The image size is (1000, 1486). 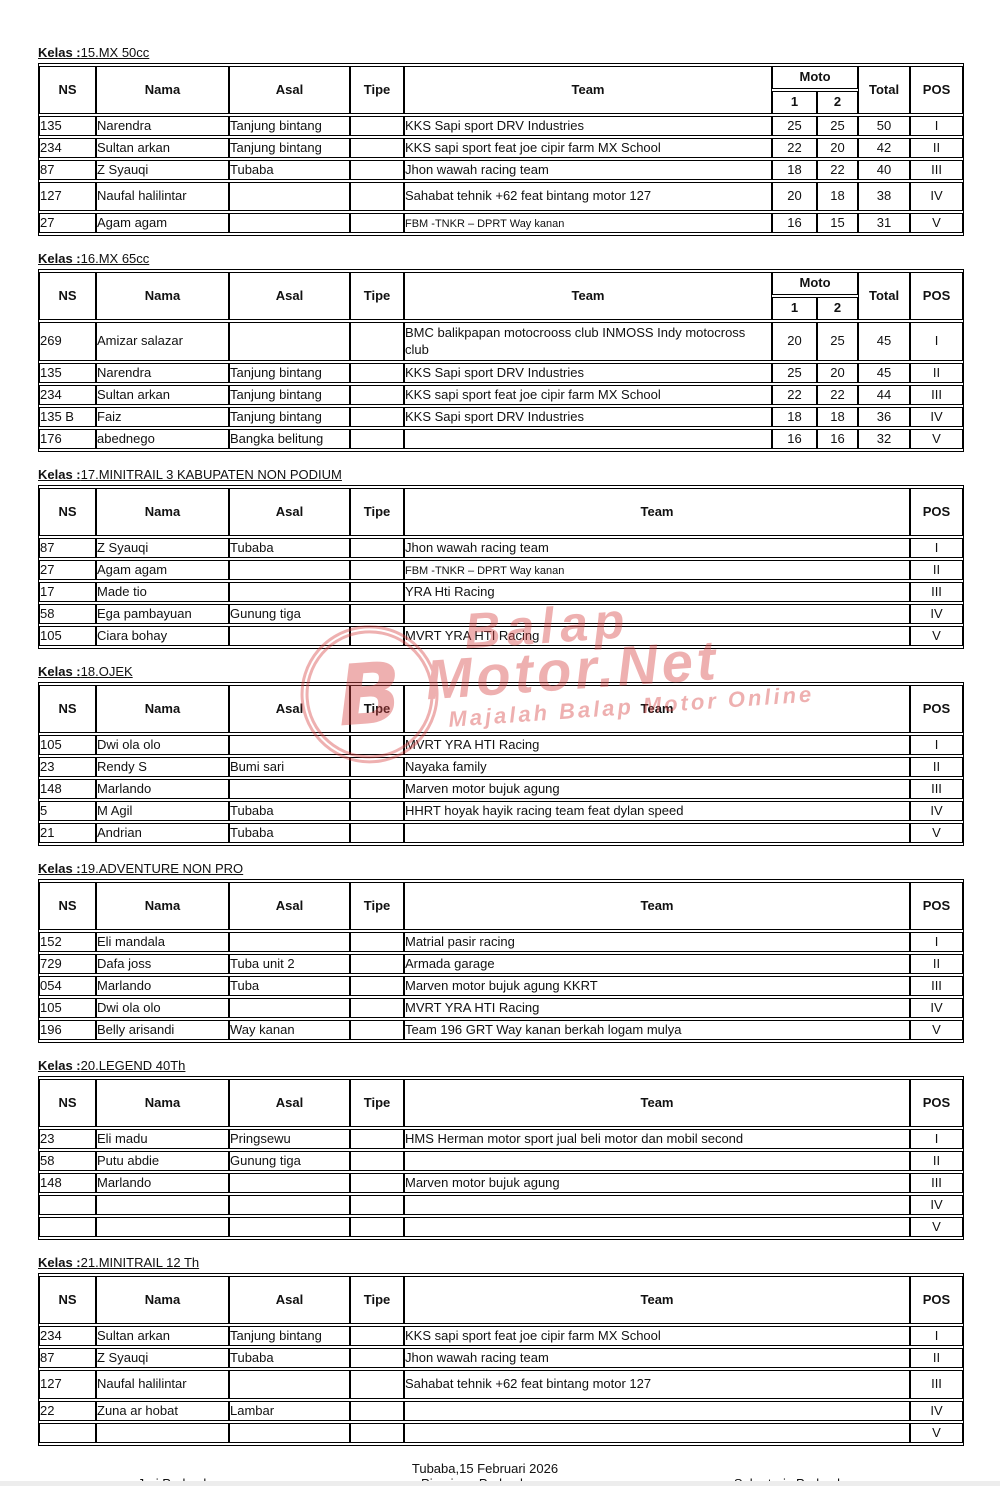 I want to click on cell-ns: 21, so click(x=67, y=833).